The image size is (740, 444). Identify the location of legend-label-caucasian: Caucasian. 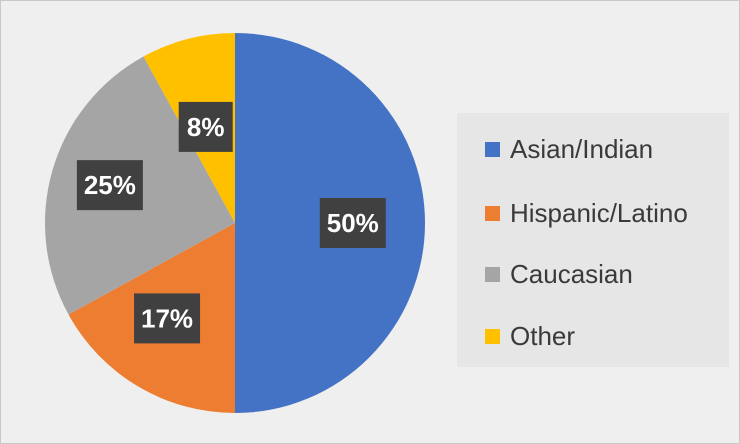
(571, 273).